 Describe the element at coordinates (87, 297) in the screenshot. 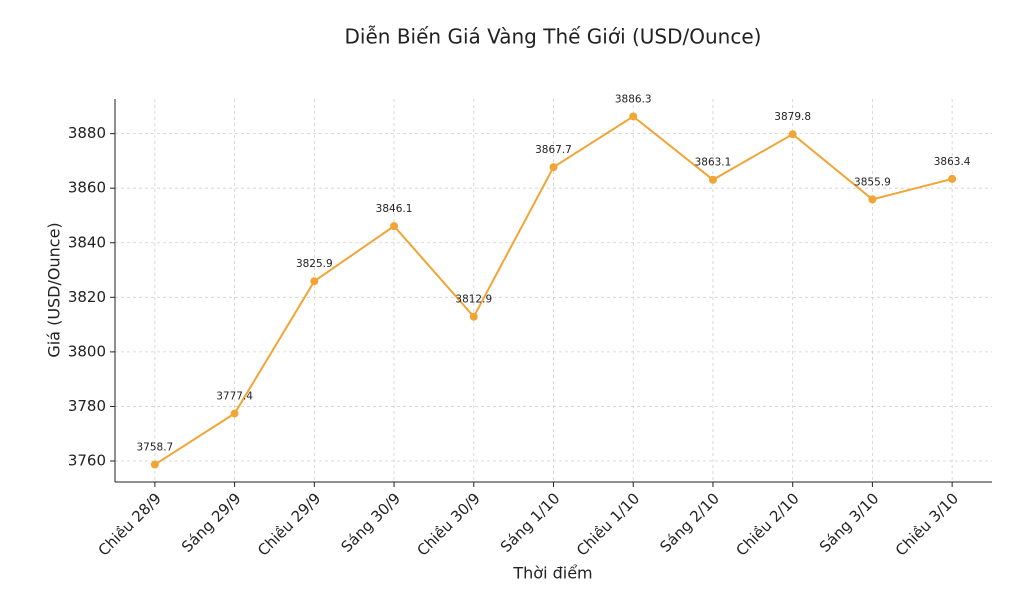

I see `y-tick-label: 3820` at that location.